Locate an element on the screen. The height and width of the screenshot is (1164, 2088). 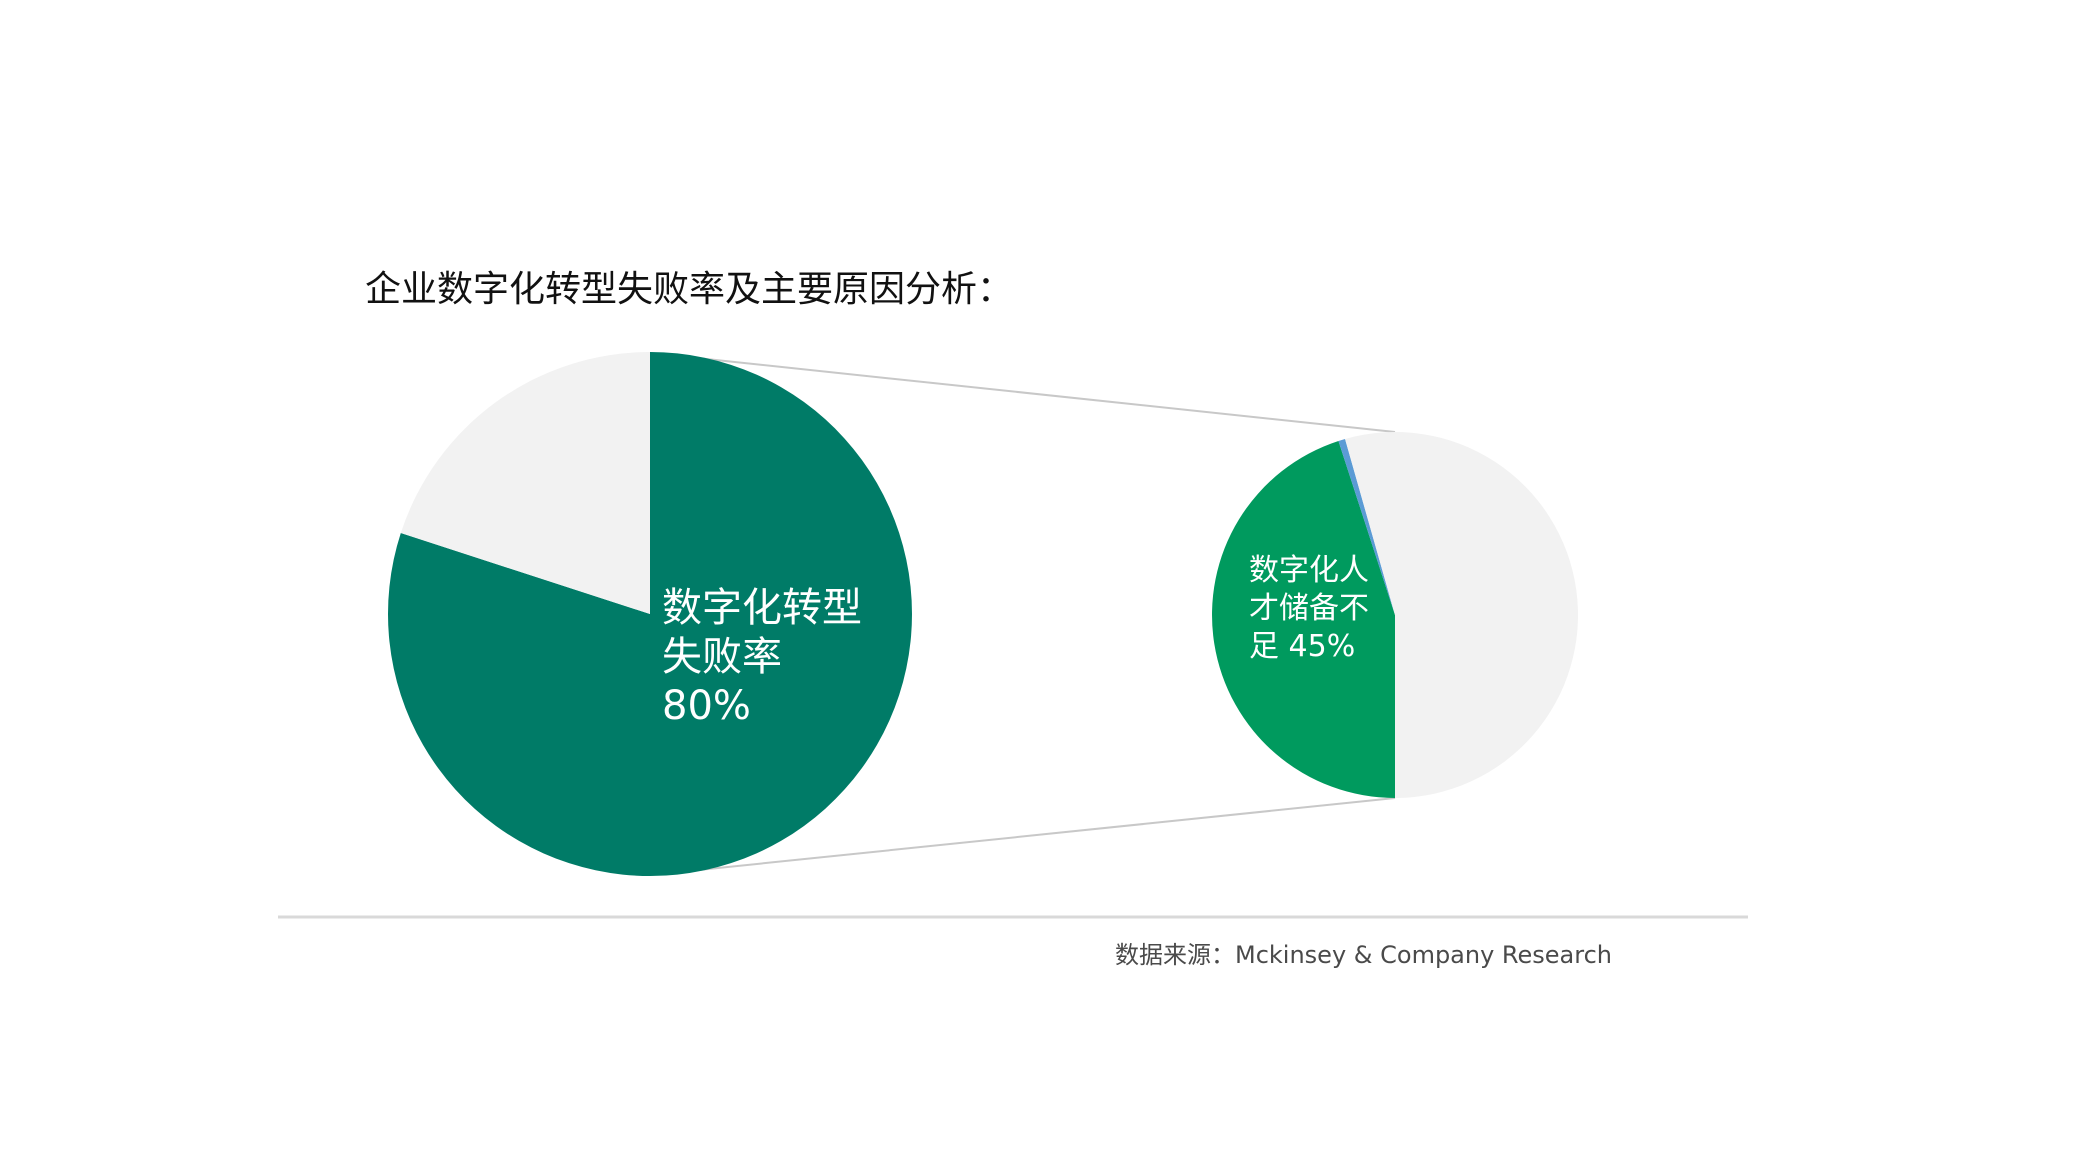
pie-1-label-line: 数字化转型 is located at coordinates (762, 608).